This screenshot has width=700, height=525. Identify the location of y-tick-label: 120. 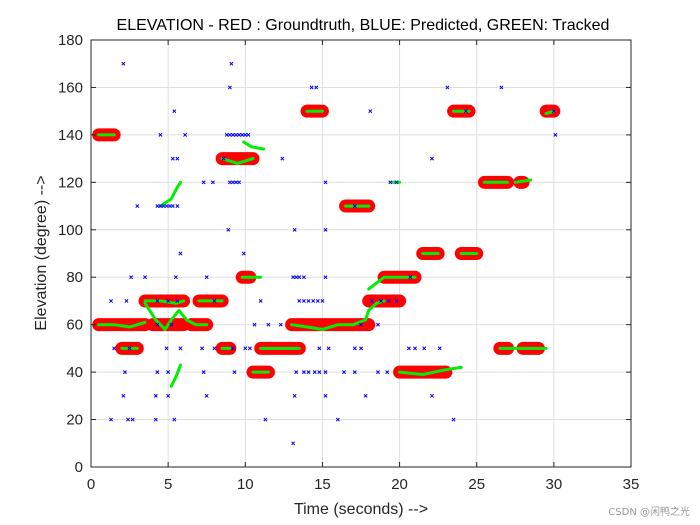
(70, 182).